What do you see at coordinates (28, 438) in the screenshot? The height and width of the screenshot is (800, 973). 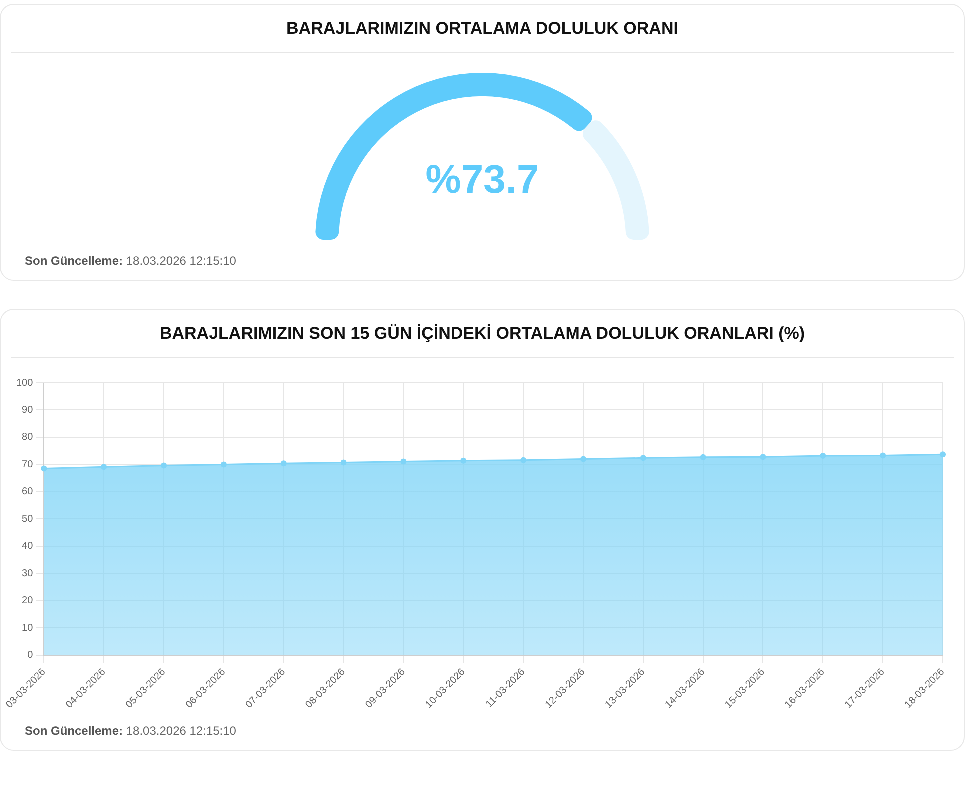 I see `y-tick-label: 80` at bounding box center [28, 438].